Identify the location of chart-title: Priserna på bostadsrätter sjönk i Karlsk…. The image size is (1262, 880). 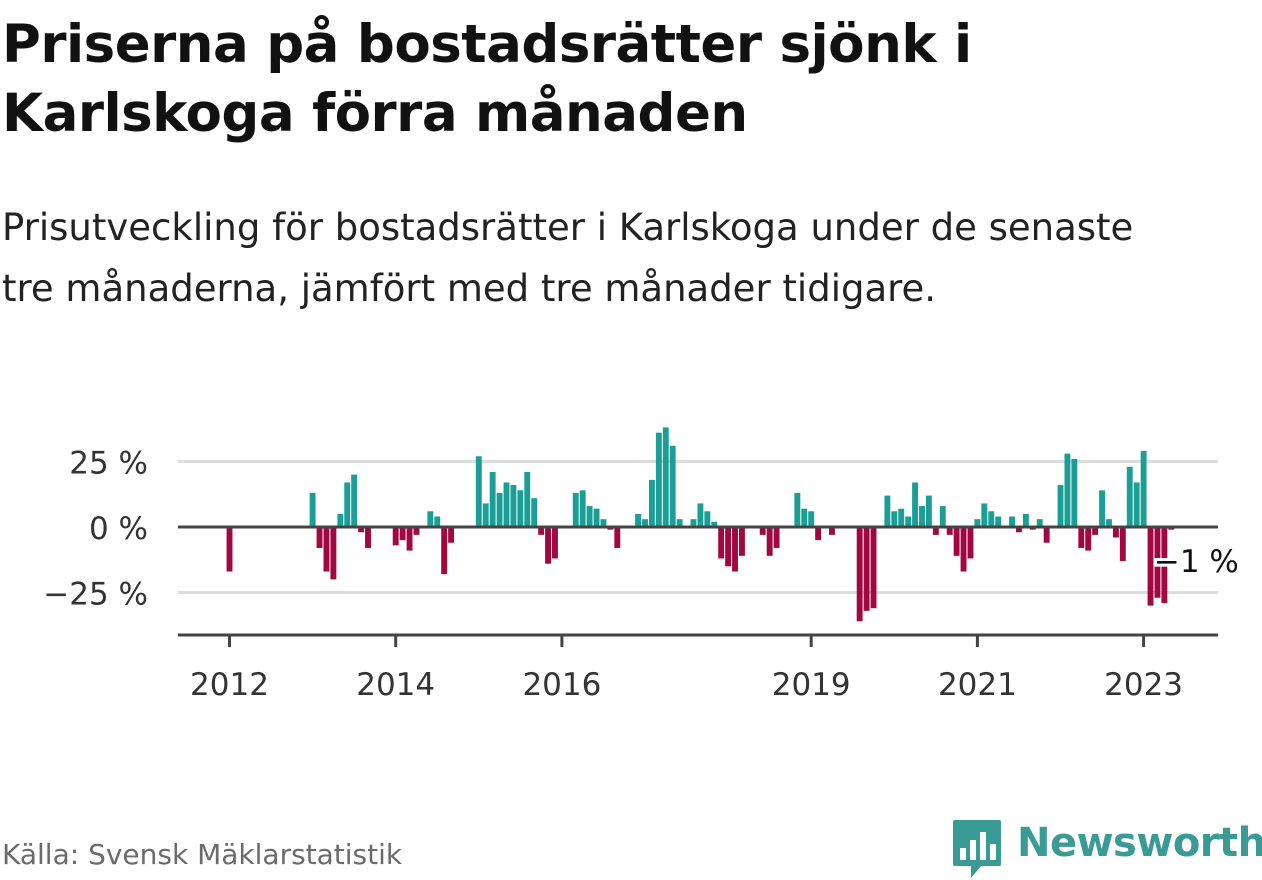
(487, 79).